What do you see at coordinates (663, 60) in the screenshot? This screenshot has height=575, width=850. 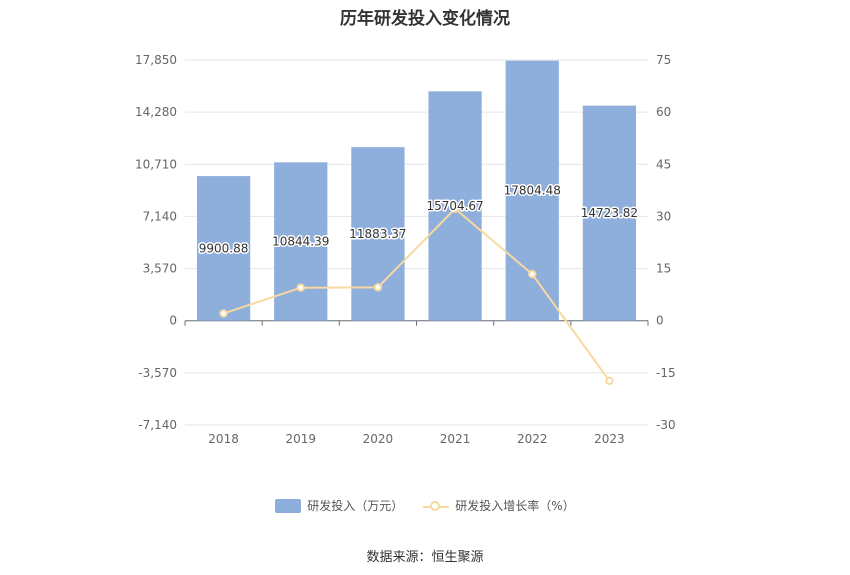 I see `y-right-tick-label: 75` at bounding box center [663, 60].